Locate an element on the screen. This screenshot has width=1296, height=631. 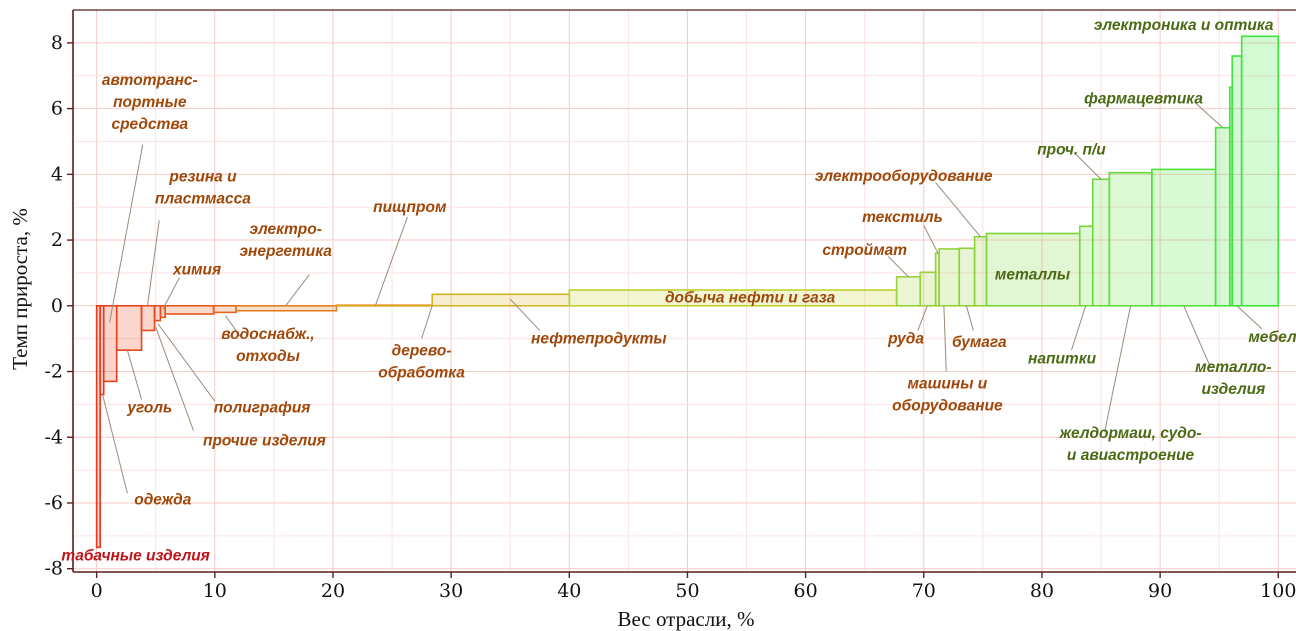
x-tick-label: 10 is located at coordinates (215, 591).